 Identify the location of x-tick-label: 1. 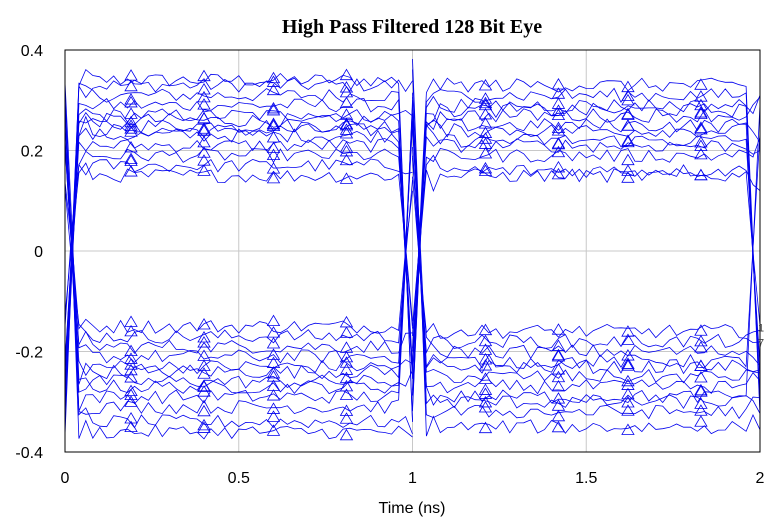
(412, 478).